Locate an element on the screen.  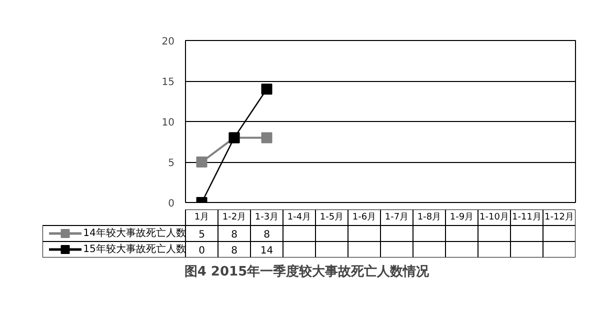
data-label: 14 is located at coordinates (267, 251).